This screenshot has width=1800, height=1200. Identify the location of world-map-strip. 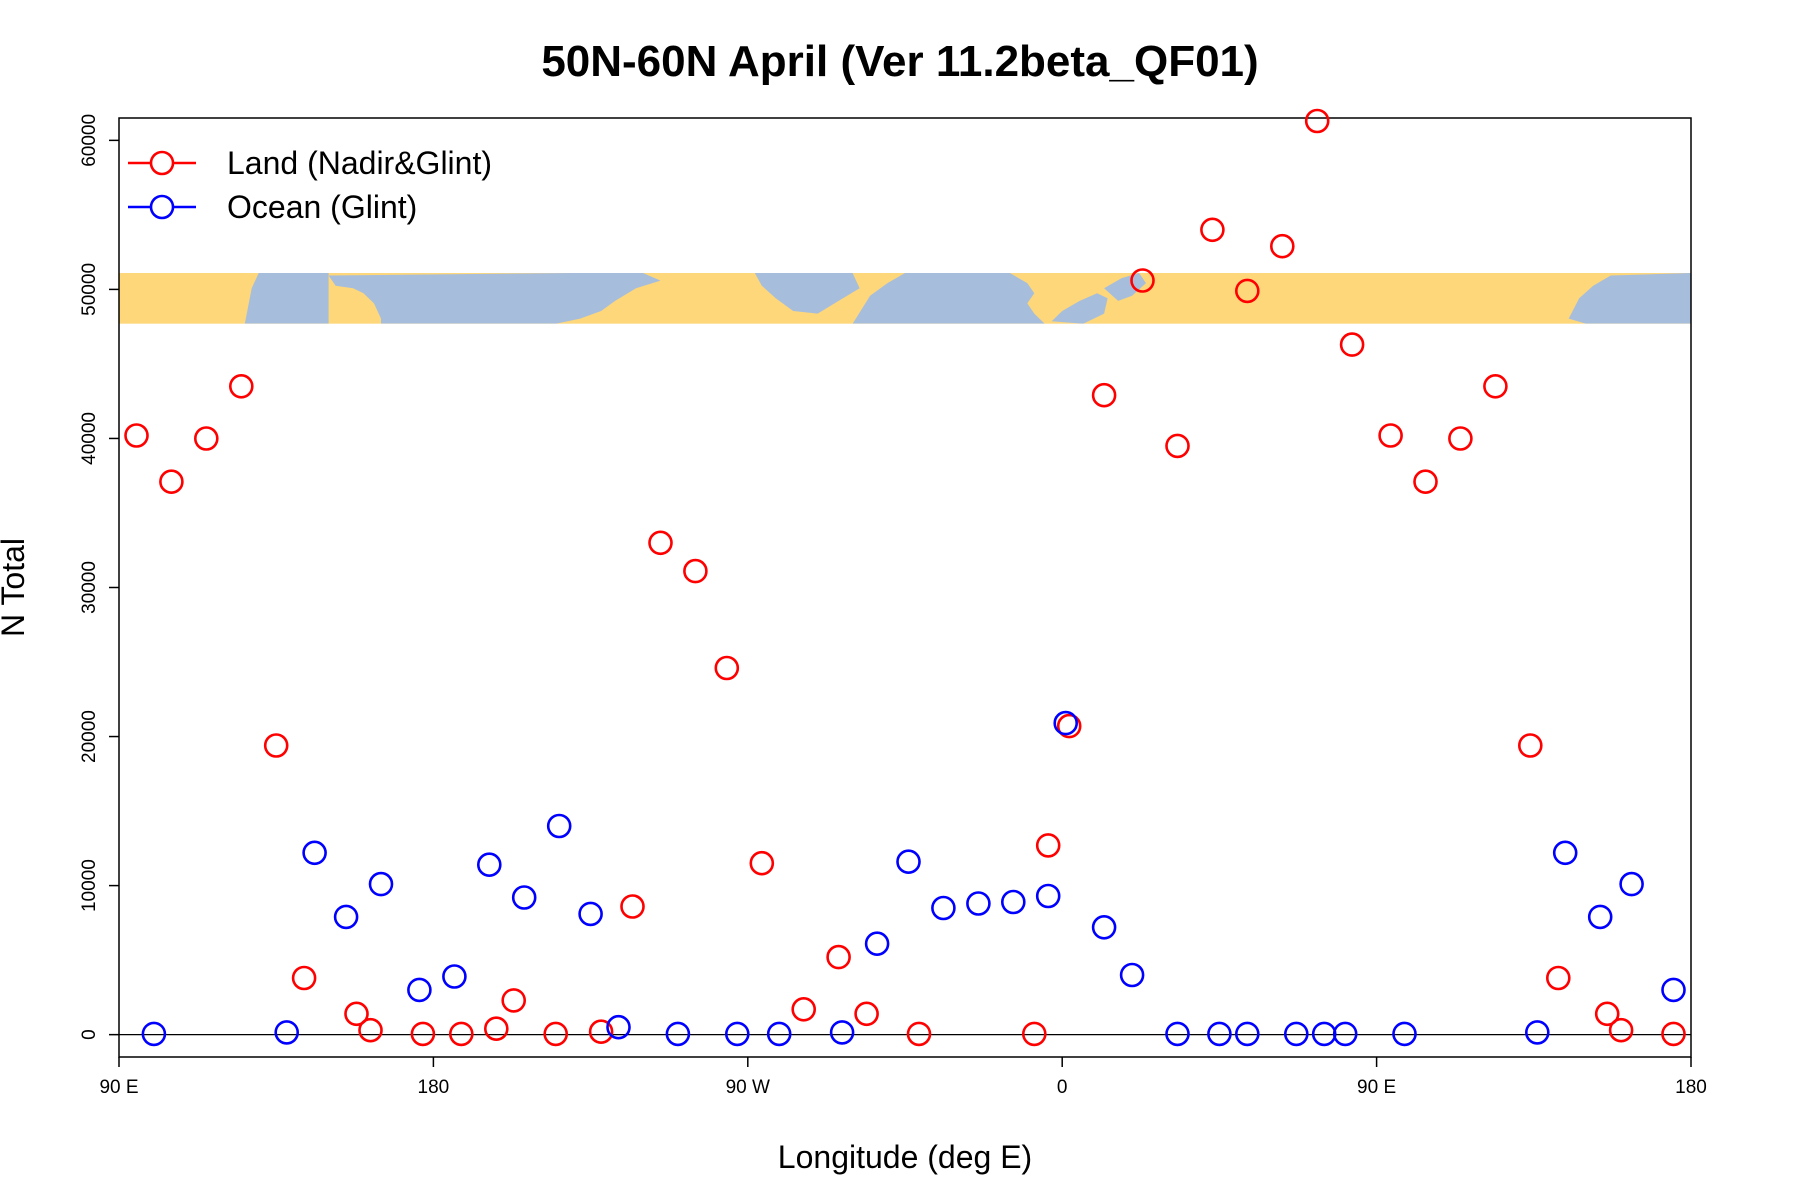
(905, 298).